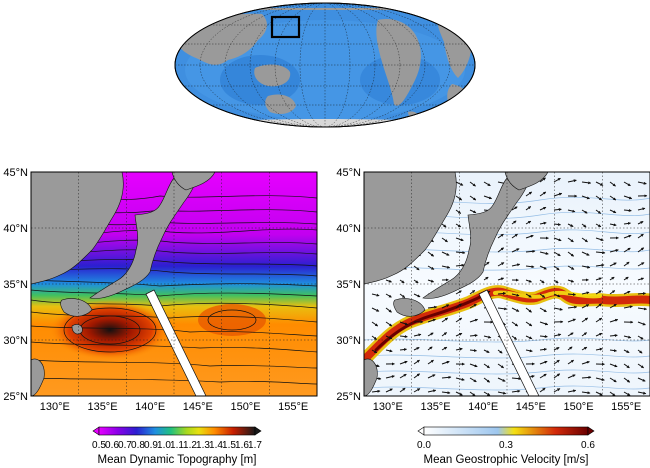 This screenshot has height=468, width=650. I want to click on colorbar-tick-label: 1.0, so click(164, 445).